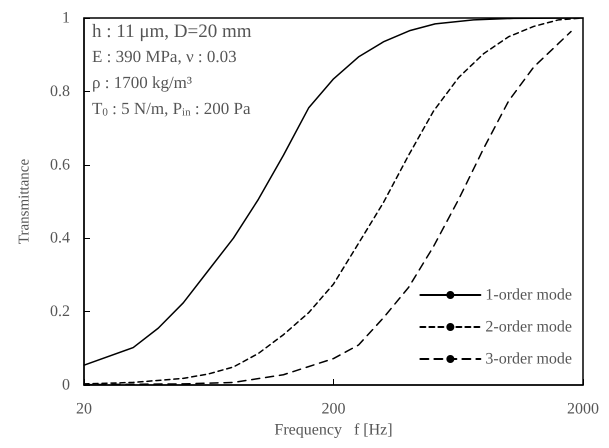  What do you see at coordinates (164, 56) in the screenshot?
I see `annotation: E : 390 MPa, ν : 0.03` at bounding box center [164, 56].